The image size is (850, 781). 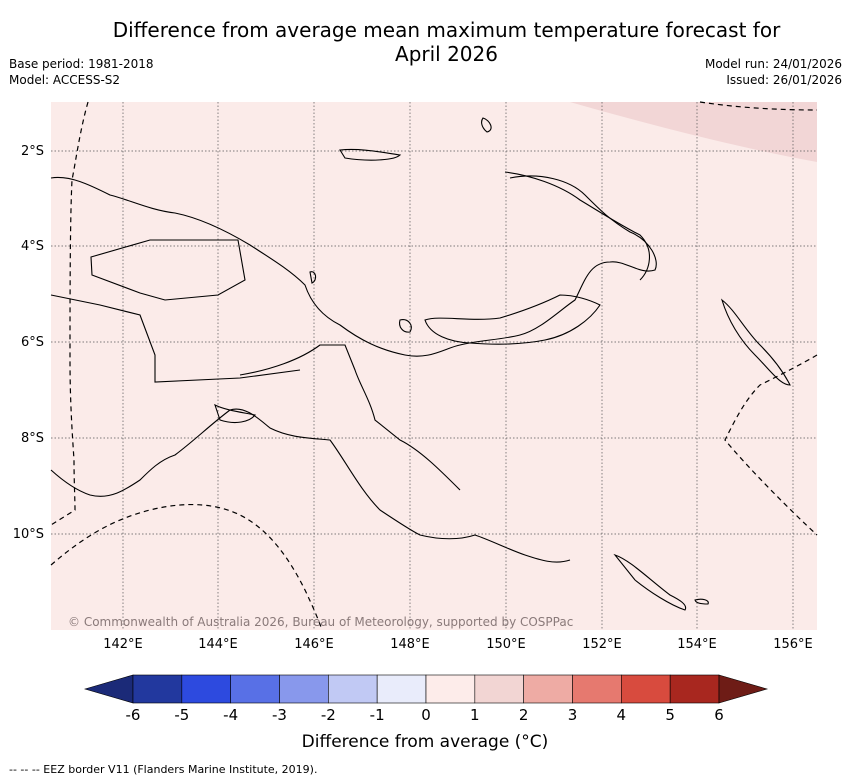 I want to click on longitude-labels: 142°E 144°E 146°E 148°E 150°E 152°E 154°E 156°E, so click(x=458, y=644).